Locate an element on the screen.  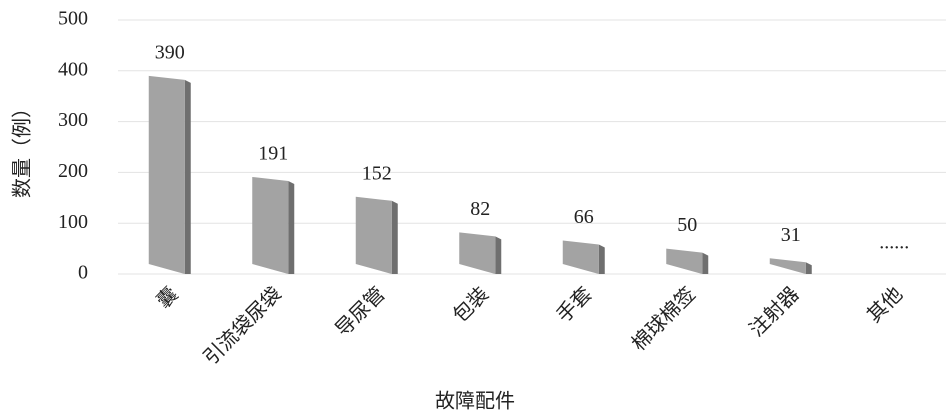
x-tick-label: 其他 is located at coordinates (884, 305).